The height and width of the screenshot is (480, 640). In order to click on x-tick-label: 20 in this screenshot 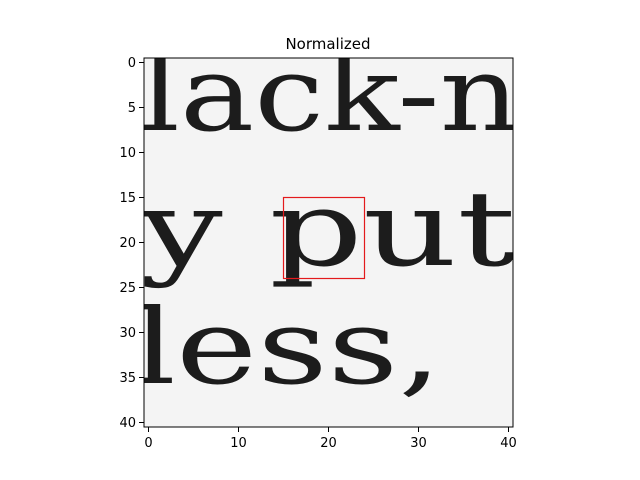, I will do `click(328, 443)`.